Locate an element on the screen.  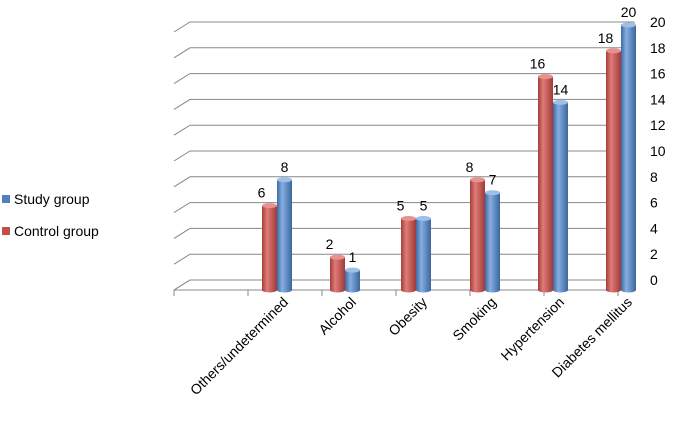
data-label: 2 is located at coordinates (330, 244).